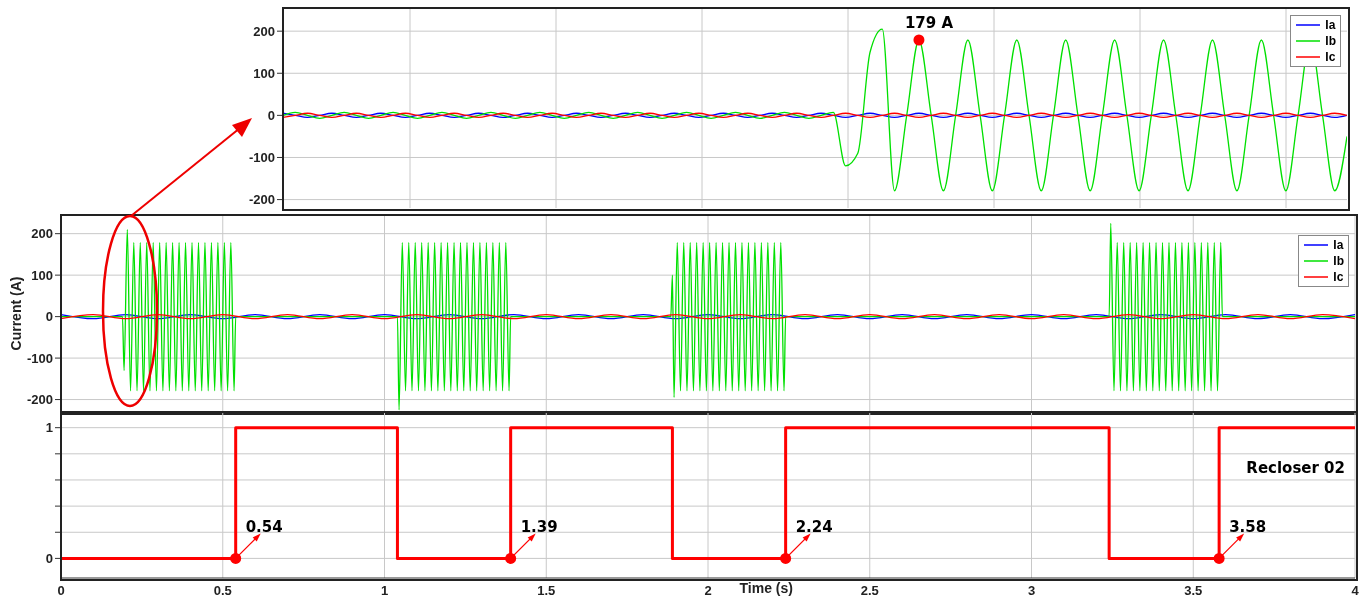 The height and width of the screenshot is (597, 1367). Describe the element at coordinates (49, 428) in the screenshot. I see `y-tick-label: 1` at that location.